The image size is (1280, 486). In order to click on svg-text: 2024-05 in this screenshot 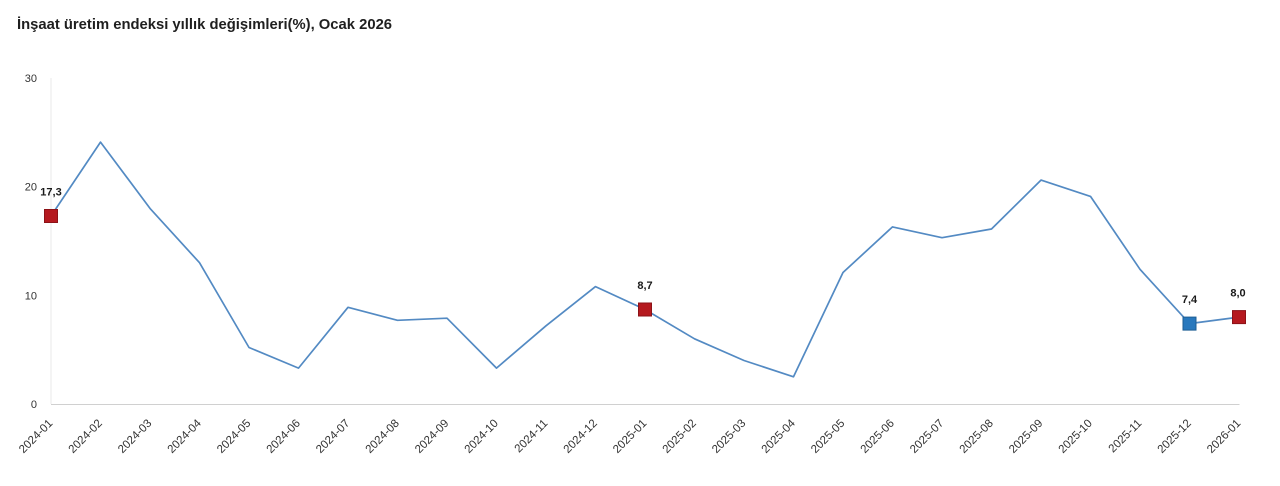, I will do `click(234, 437)`.